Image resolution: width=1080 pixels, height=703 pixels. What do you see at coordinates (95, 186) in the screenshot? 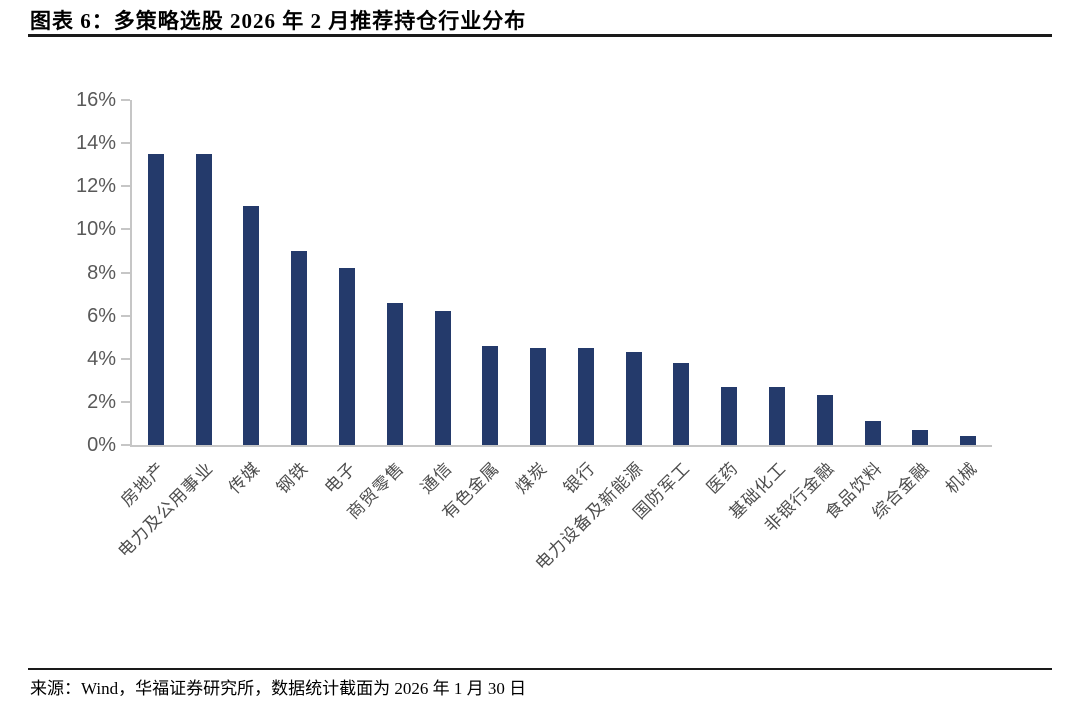
I see `y-axis-tick-label: 12%` at bounding box center [95, 186].